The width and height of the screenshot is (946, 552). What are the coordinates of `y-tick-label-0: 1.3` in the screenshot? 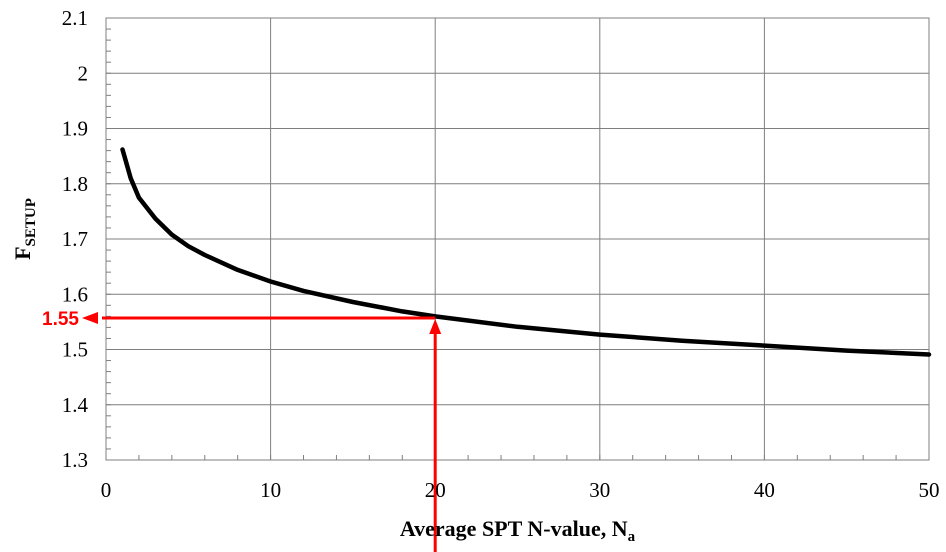 It's located at (75, 460).